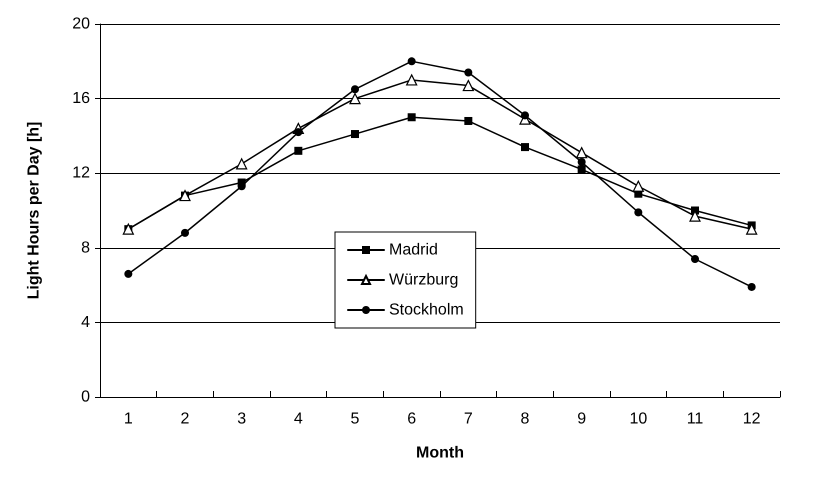  What do you see at coordinates (423, 280) in the screenshot?
I see `legend-label: Würzburg` at bounding box center [423, 280].